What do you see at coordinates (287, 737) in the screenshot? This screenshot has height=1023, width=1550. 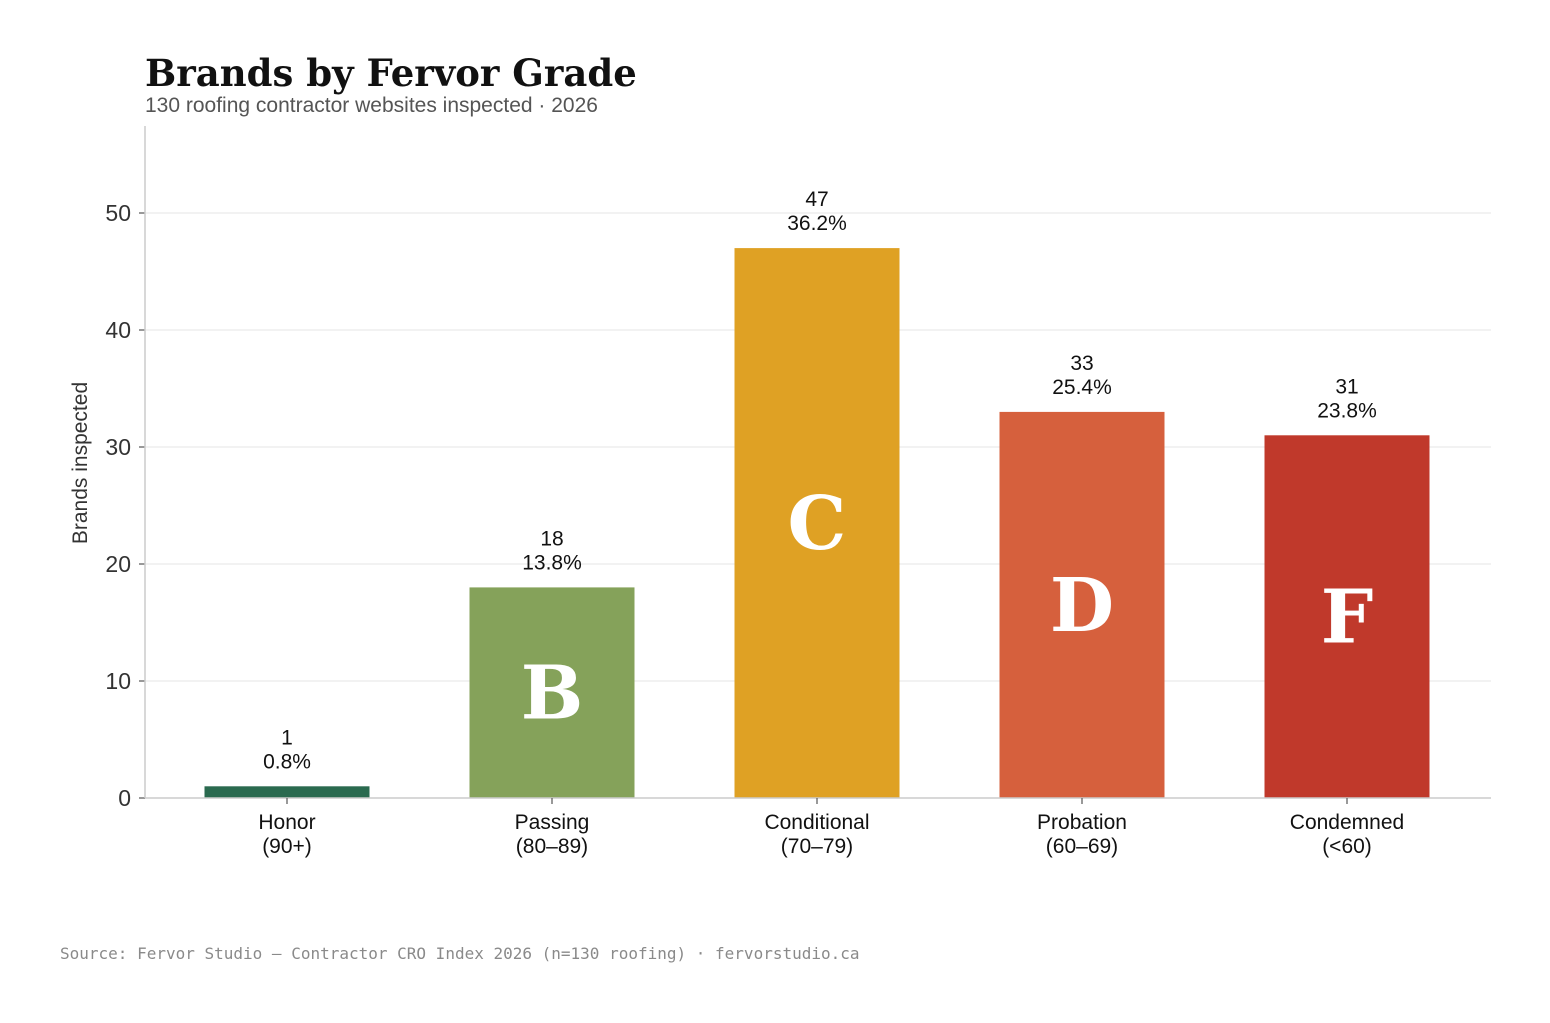 I see `data-label-count: 1` at bounding box center [287, 737].